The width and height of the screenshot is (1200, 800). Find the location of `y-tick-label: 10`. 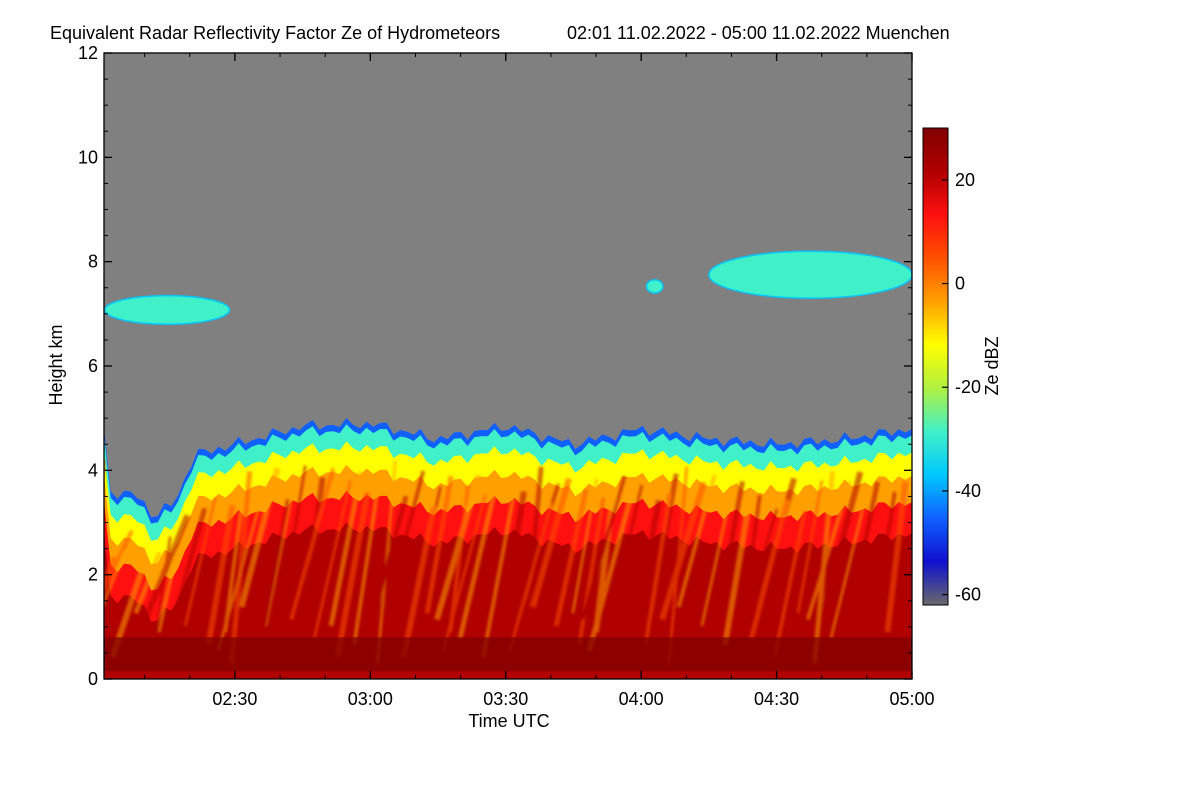

y-tick-label: 10 is located at coordinates (88, 157).